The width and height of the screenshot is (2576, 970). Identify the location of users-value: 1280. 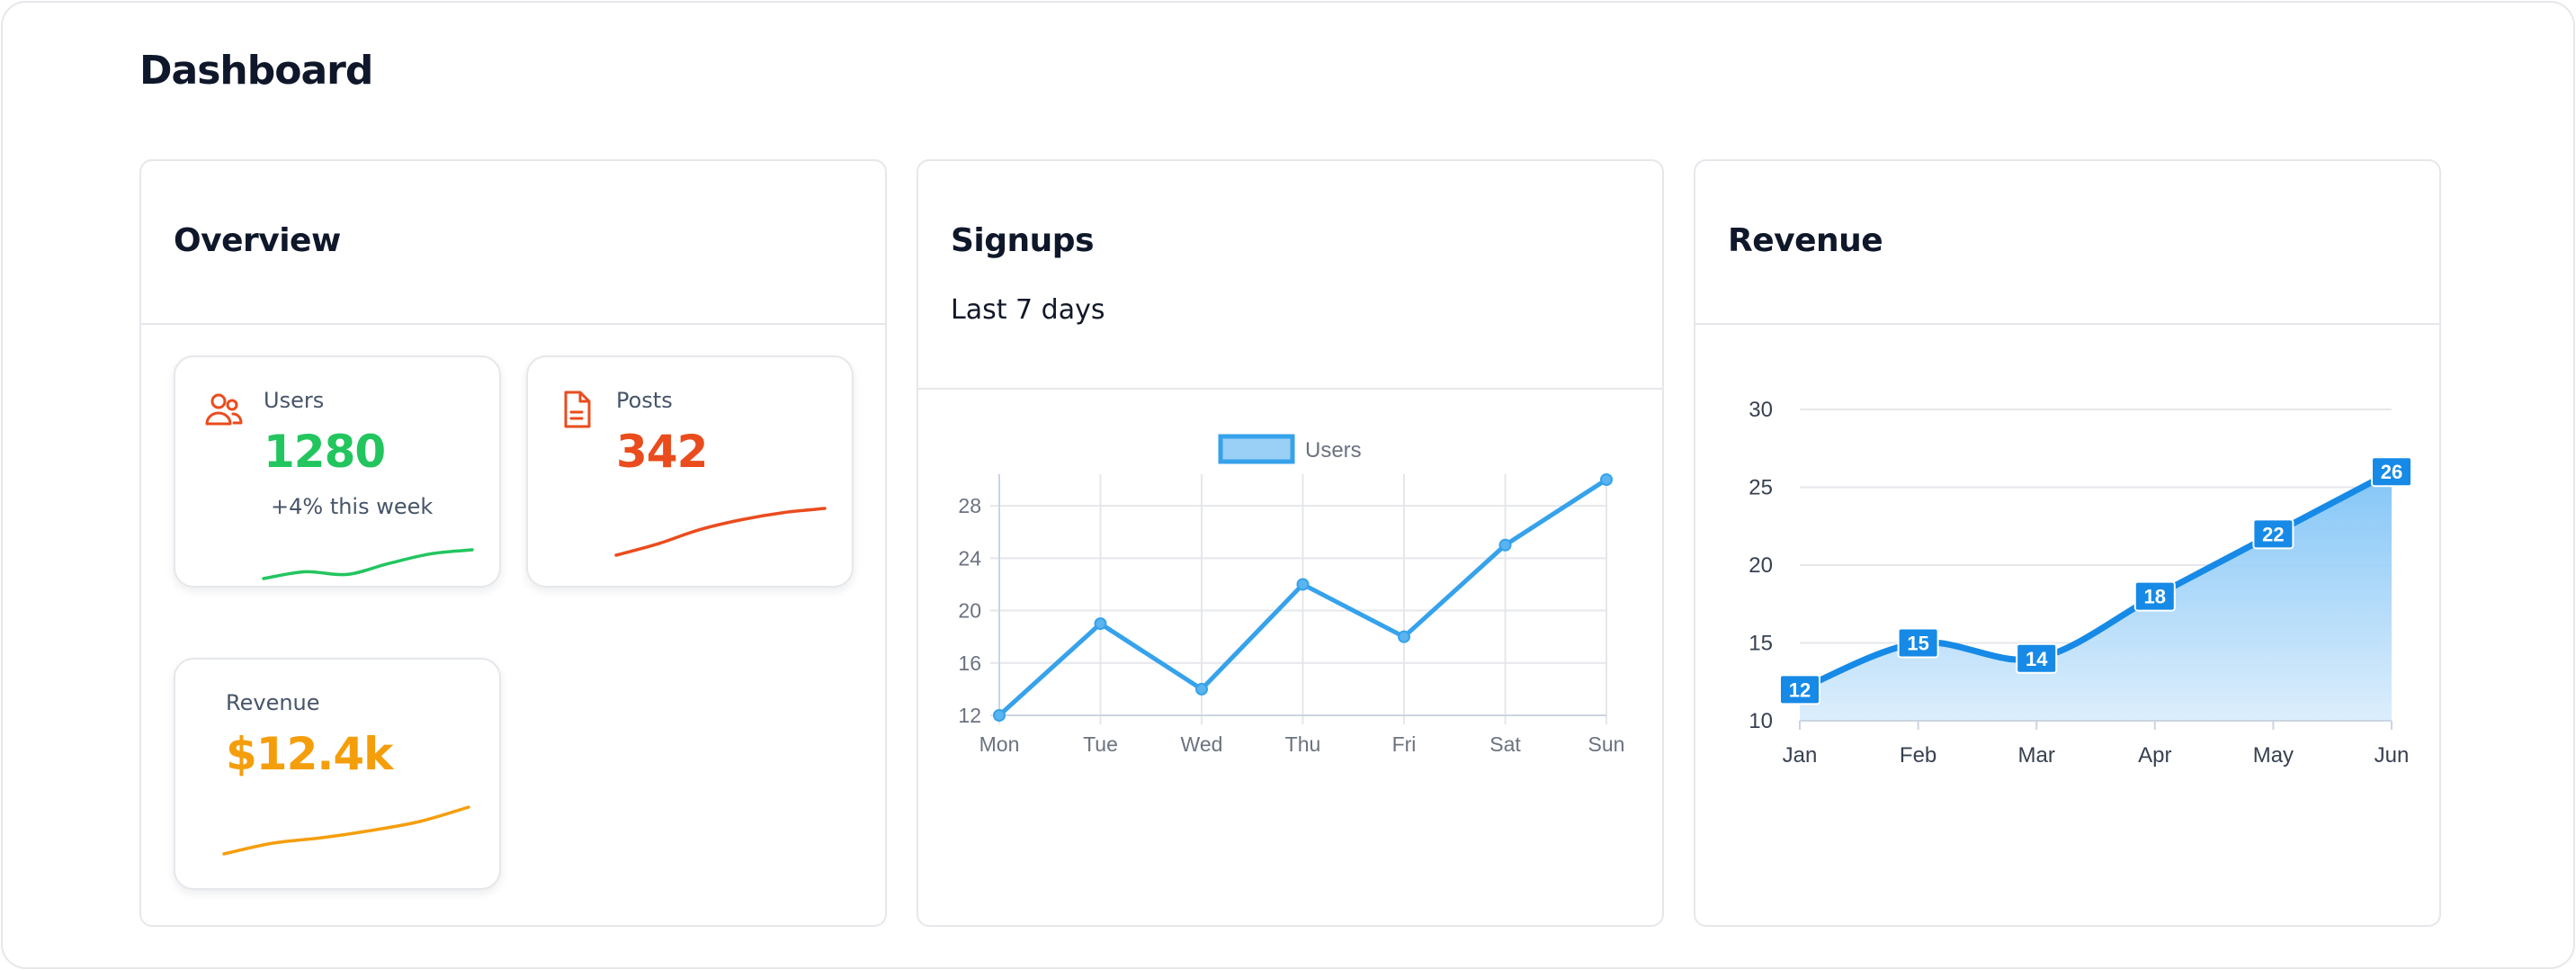
(325, 452).